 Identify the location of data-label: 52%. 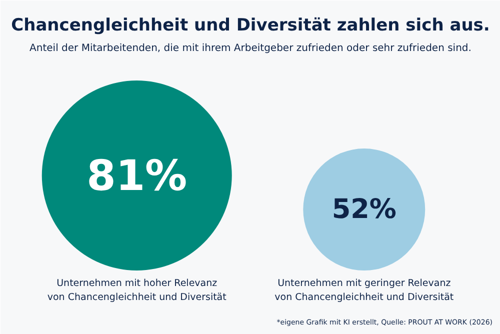
(364, 210).